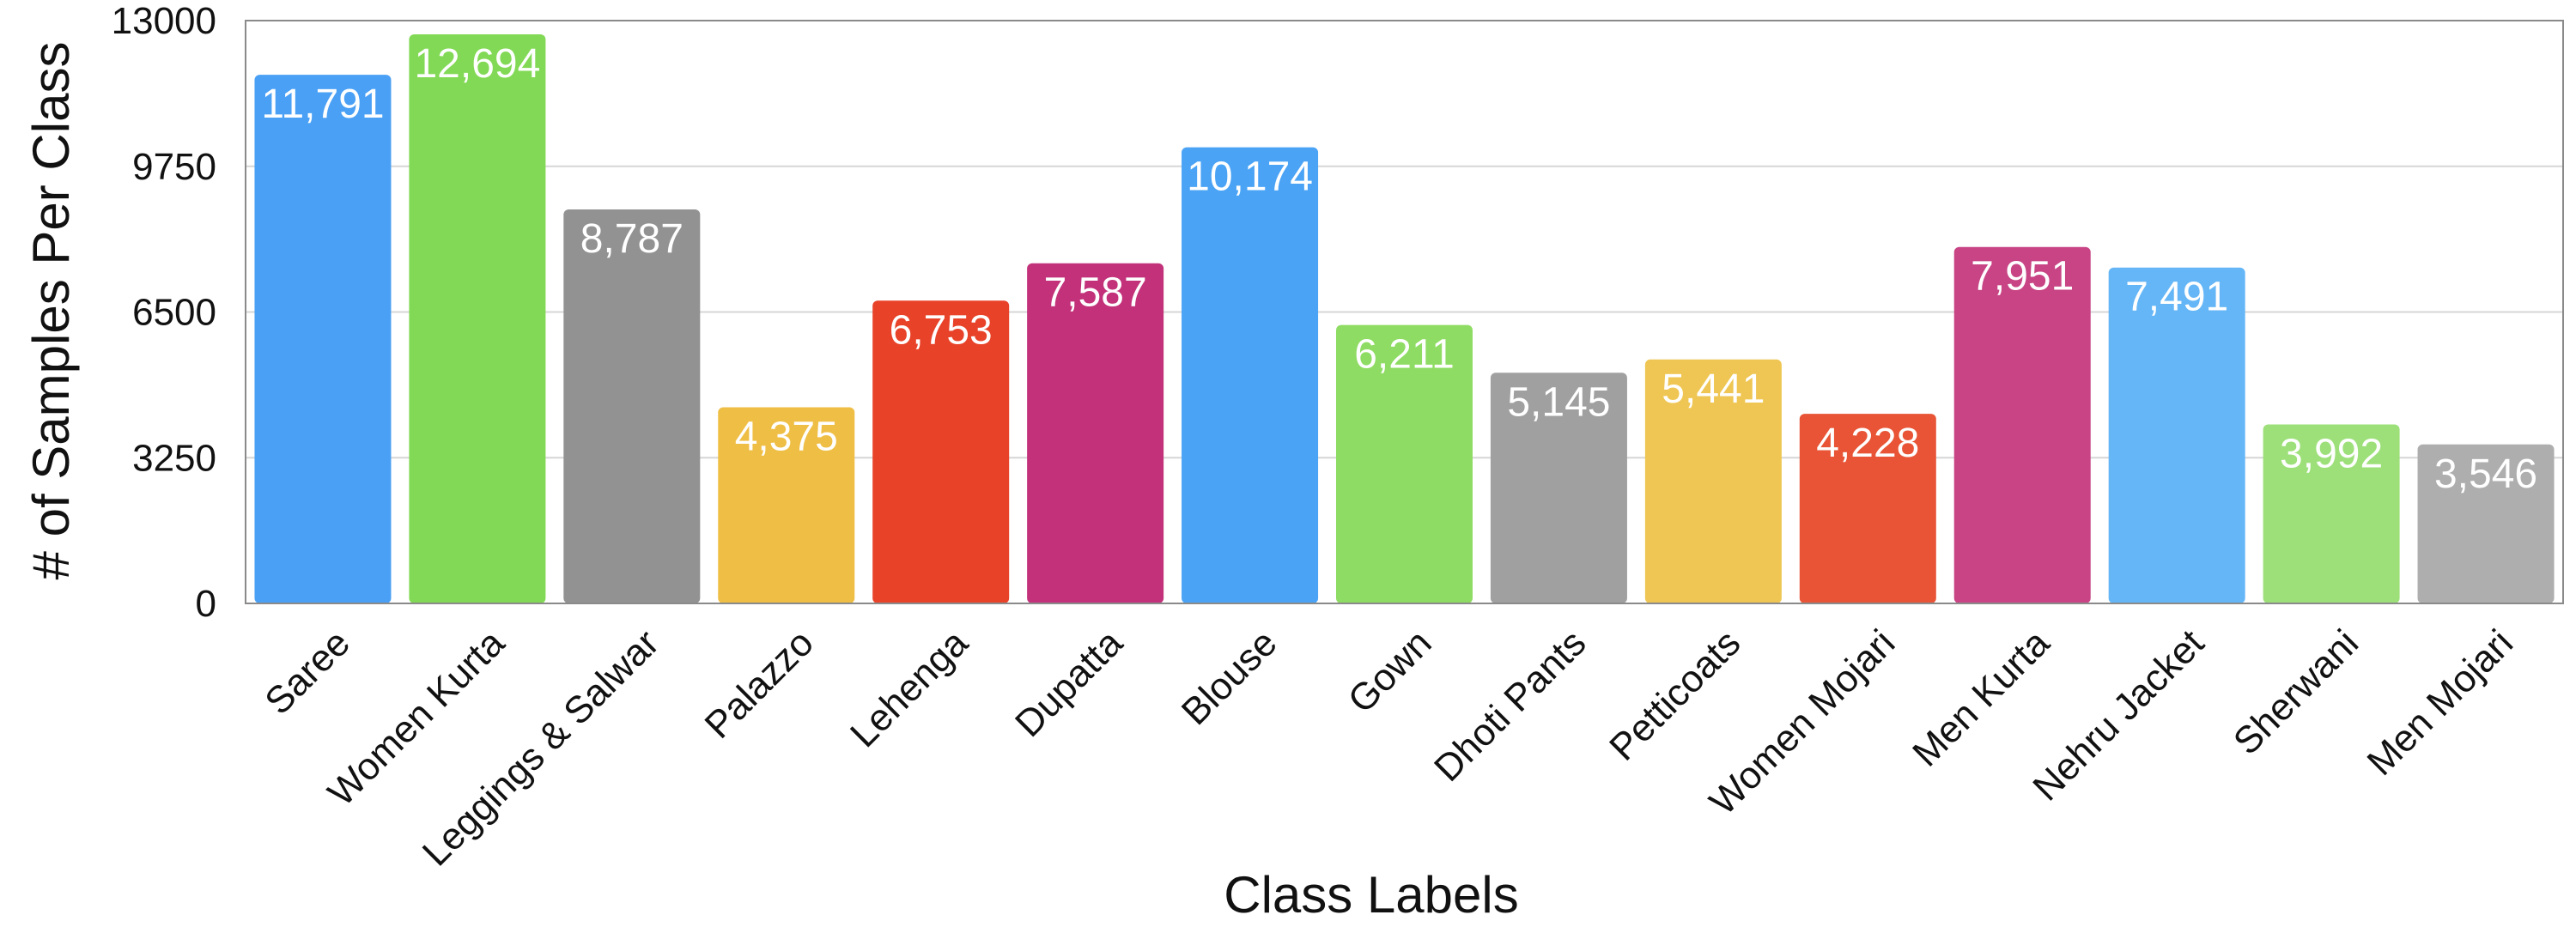 This screenshot has width=2576, height=927. Describe the element at coordinates (1867, 443) in the screenshot. I see `data-label: 4,228` at that location.